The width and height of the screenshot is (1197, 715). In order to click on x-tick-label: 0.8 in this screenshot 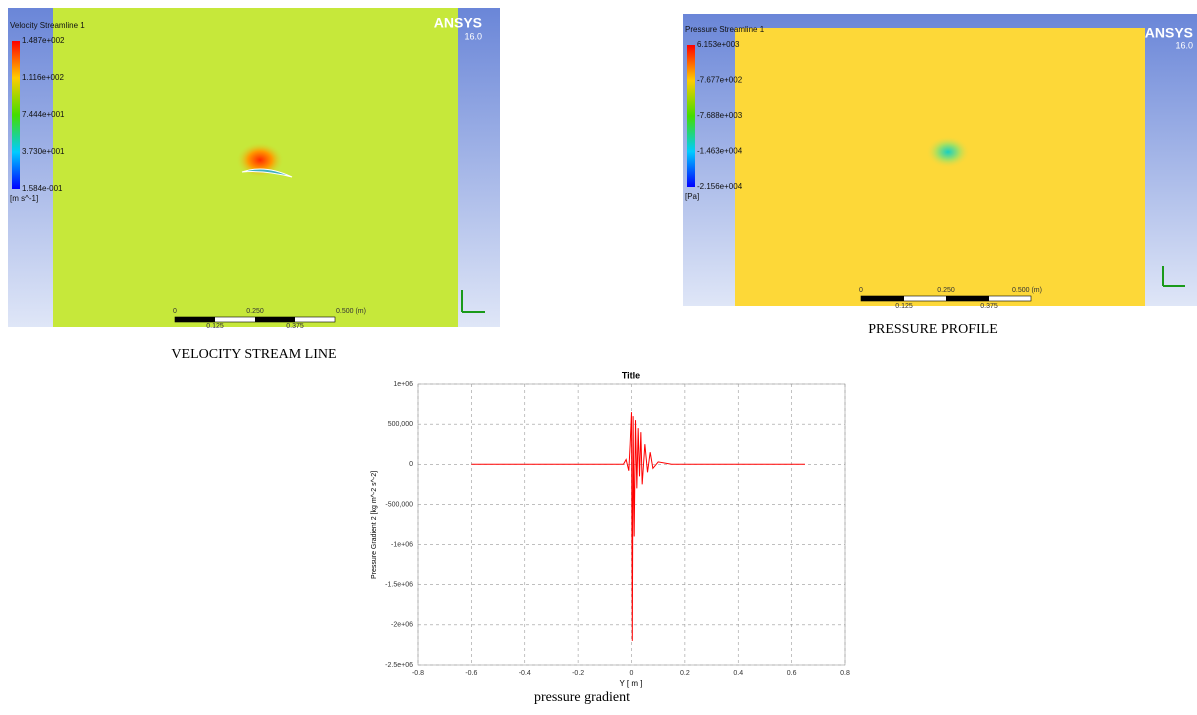, I will do `click(845, 673)`.